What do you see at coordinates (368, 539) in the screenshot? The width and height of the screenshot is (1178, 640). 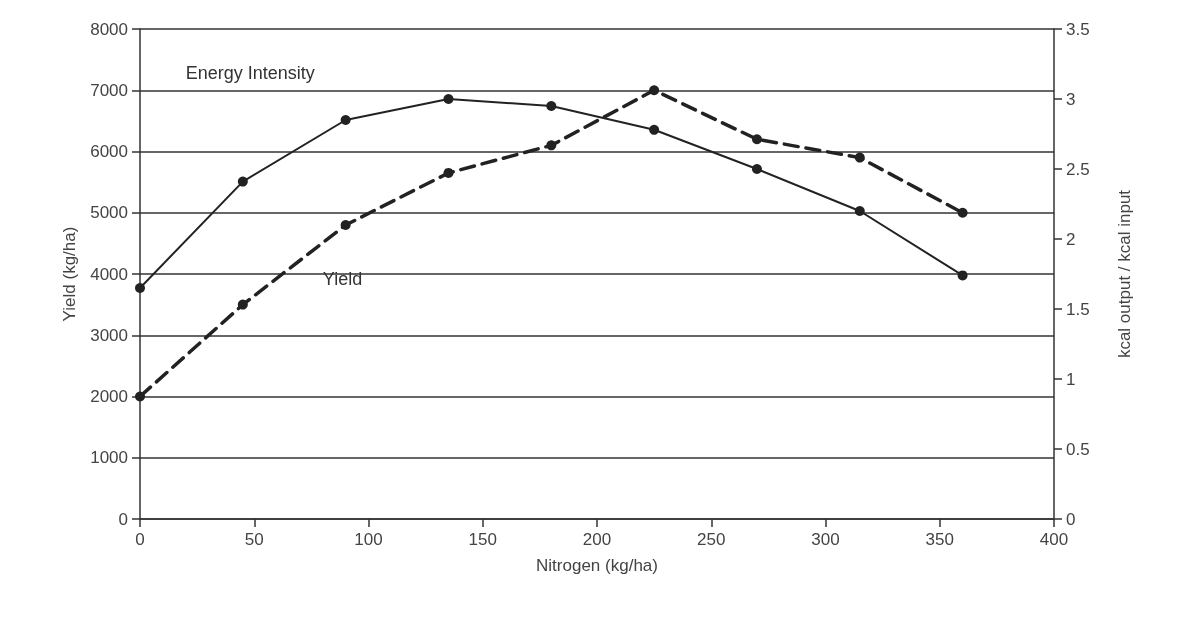 I see `x-tick-label: 100` at bounding box center [368, 539].